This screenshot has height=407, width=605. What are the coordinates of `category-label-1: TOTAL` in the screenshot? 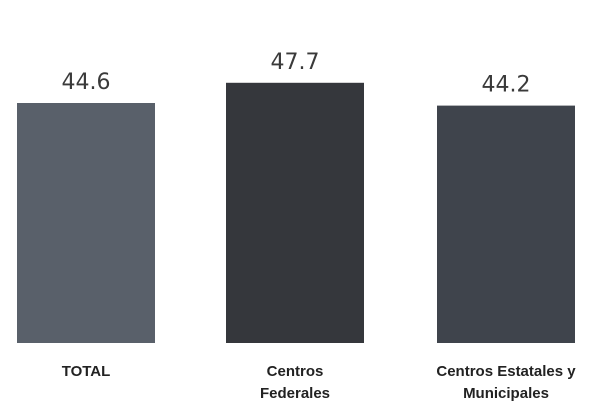 It's located at (86, 371).